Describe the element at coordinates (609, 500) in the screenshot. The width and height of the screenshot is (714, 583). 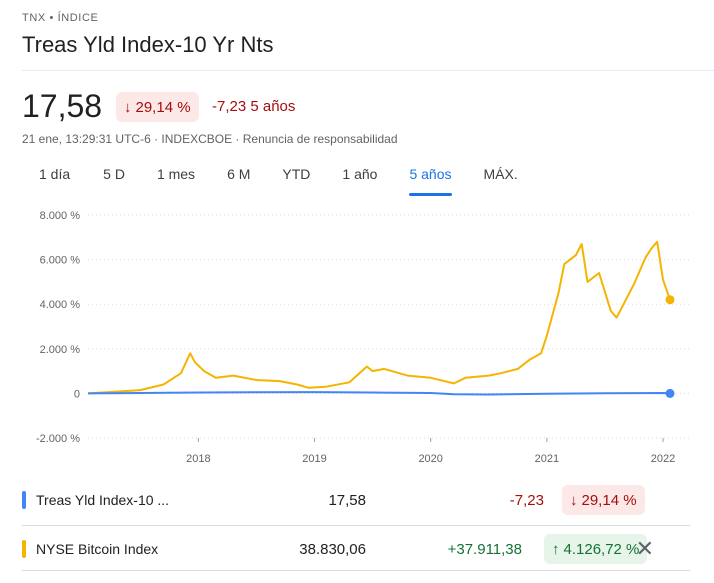
I see `compare-change-pct: 29,14 %` at that location.